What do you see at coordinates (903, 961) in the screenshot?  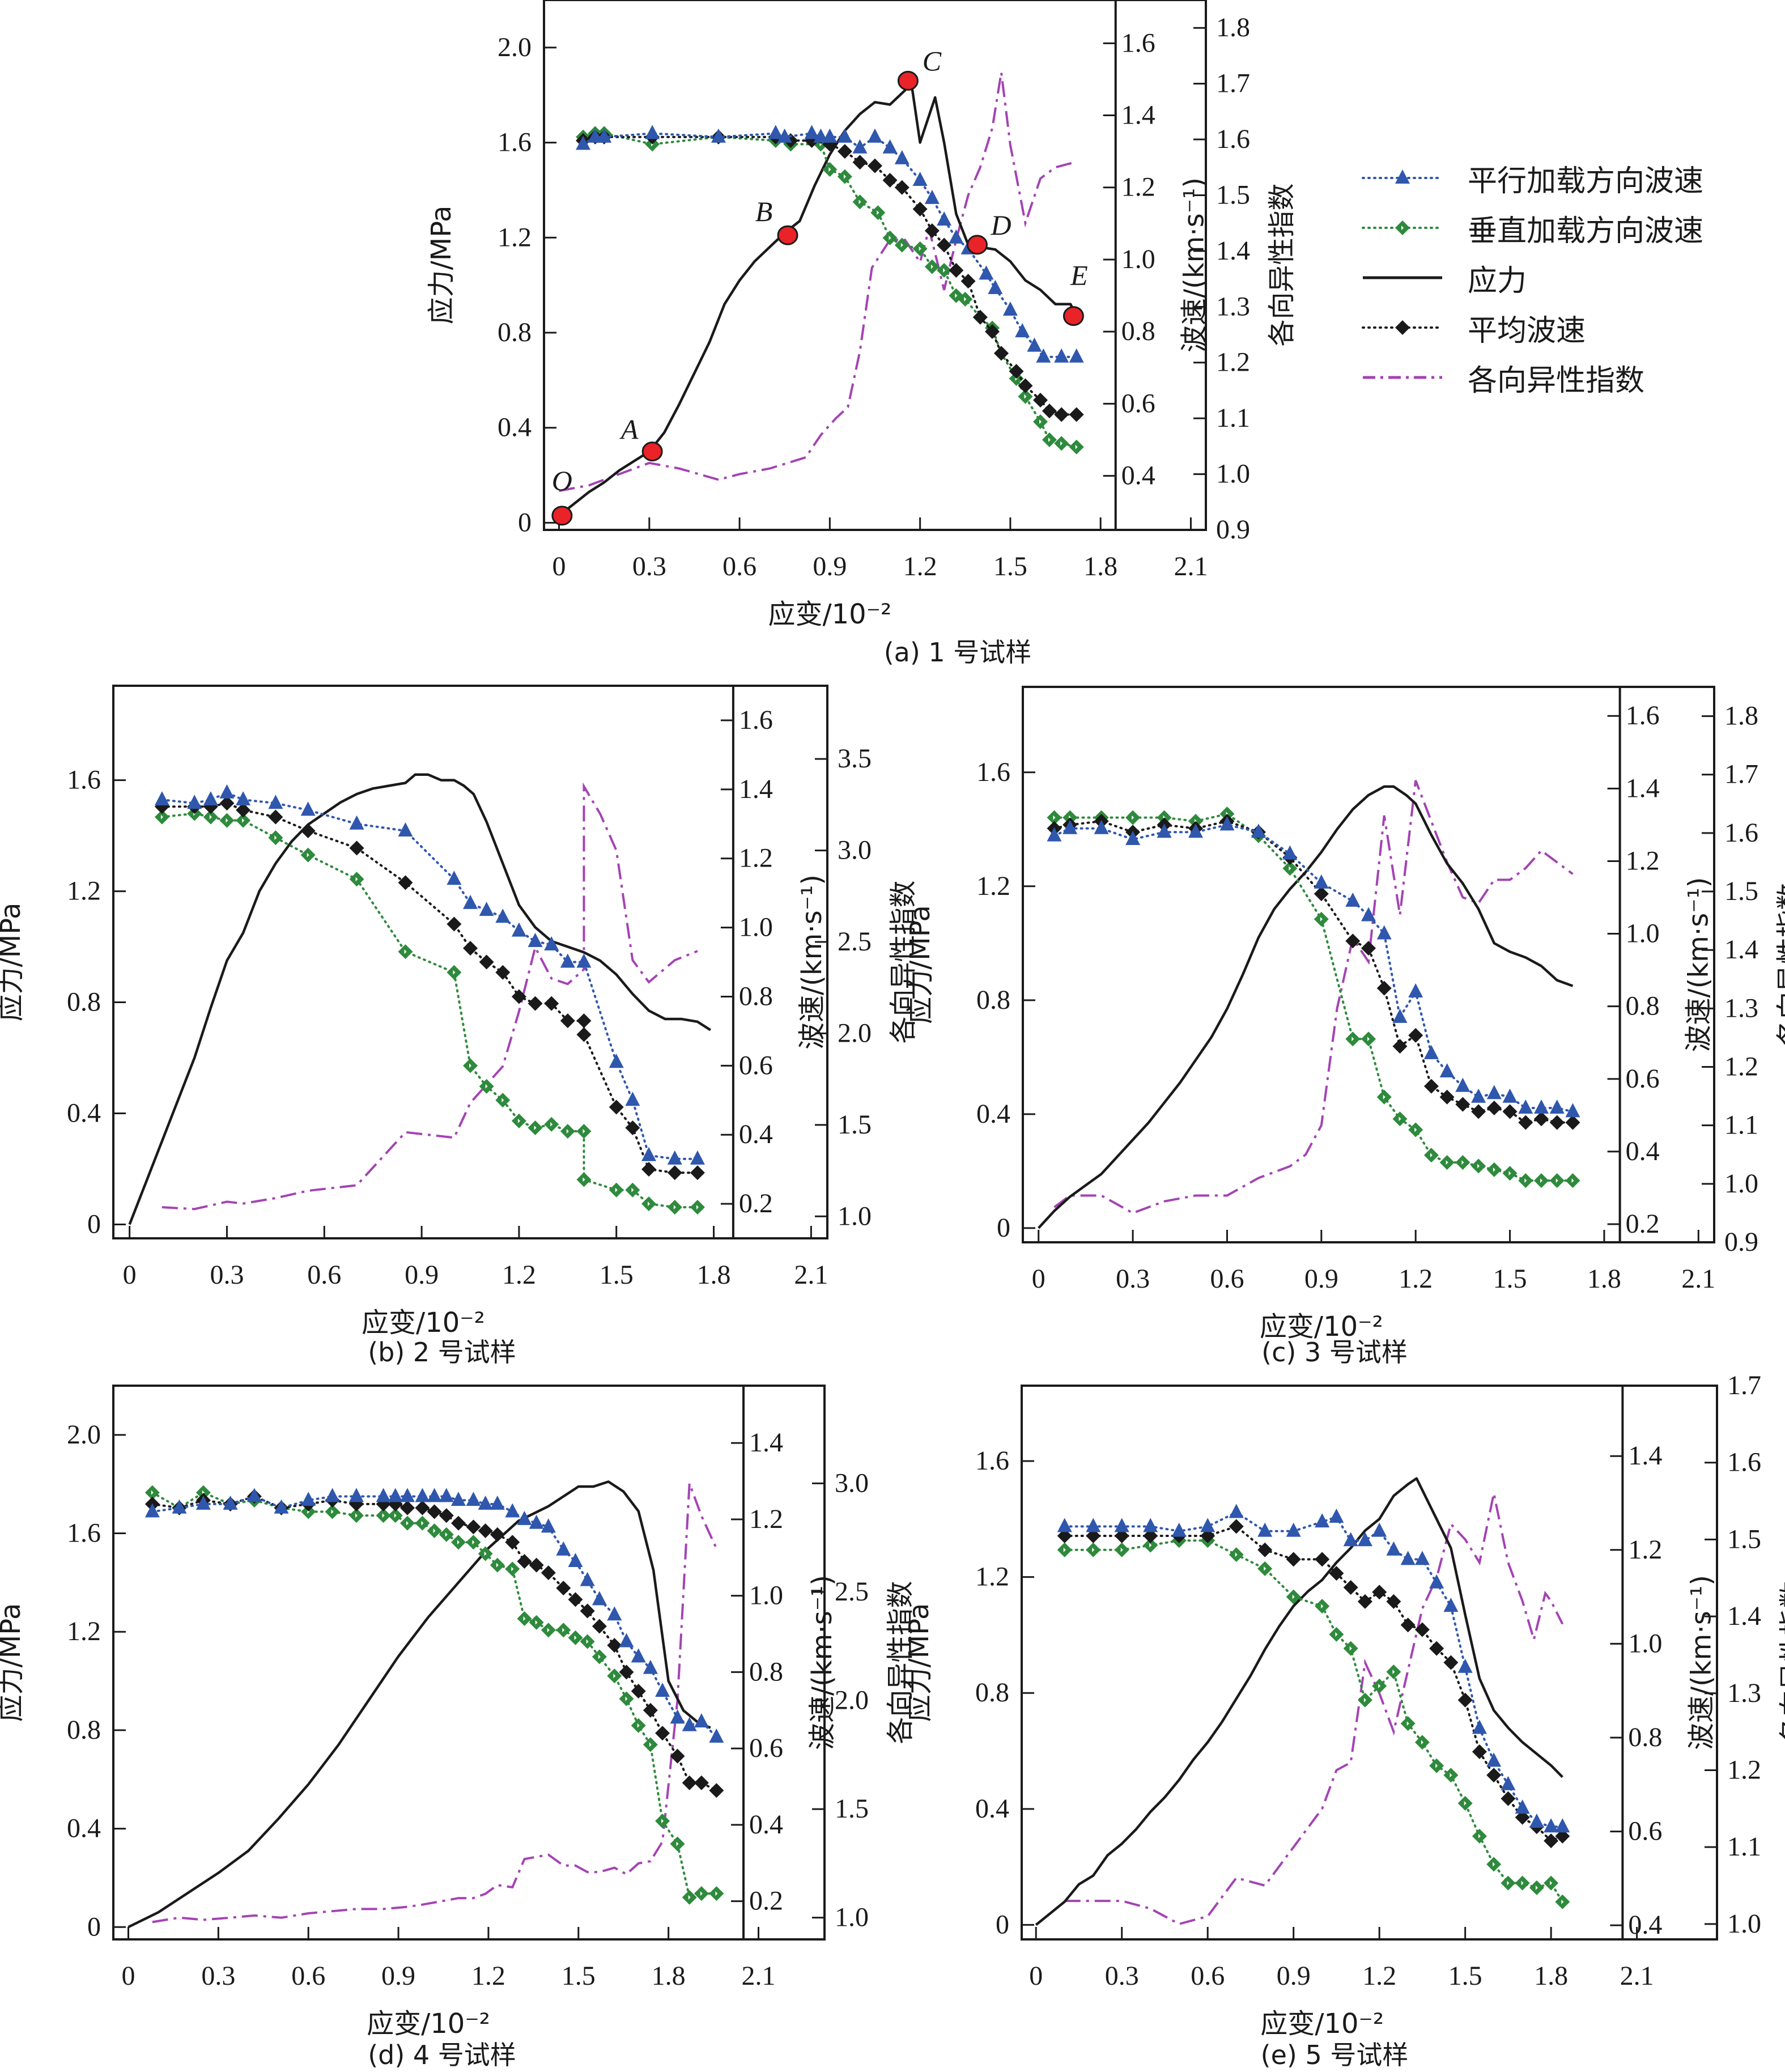 I see `aniso-axis-label: 各向异性指数` at bounding box center [903, 961].